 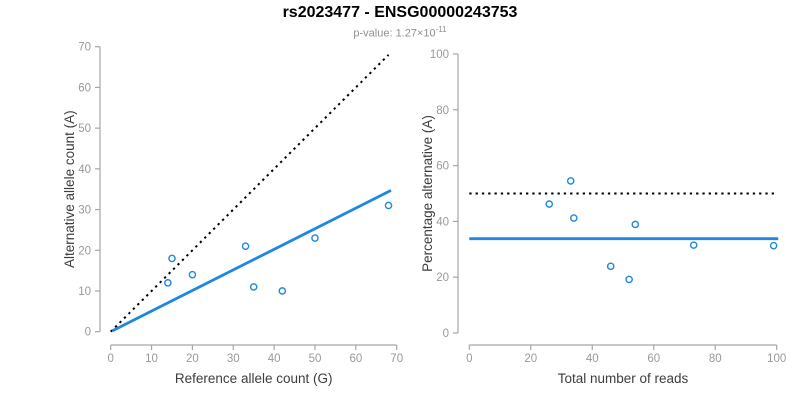 What do you see at coordinates (441, 29) in the screenshot?
I see `pvalue-exponent: -11` at bounding box center [441, 29].